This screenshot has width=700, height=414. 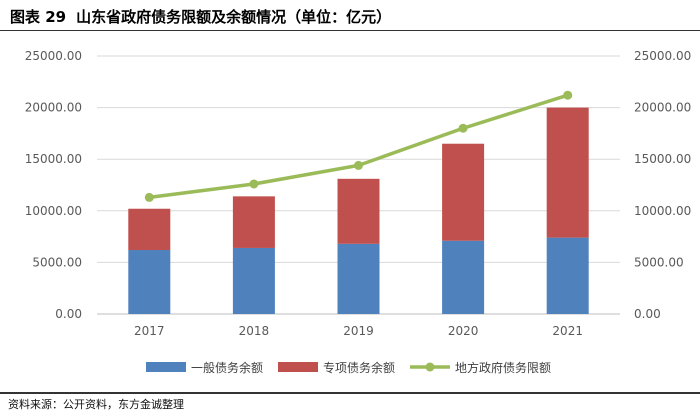 What do you see at coordinates (166, 367) in the screenshot?
I see `legend-swatch-general` at bounding box center [166, 367].